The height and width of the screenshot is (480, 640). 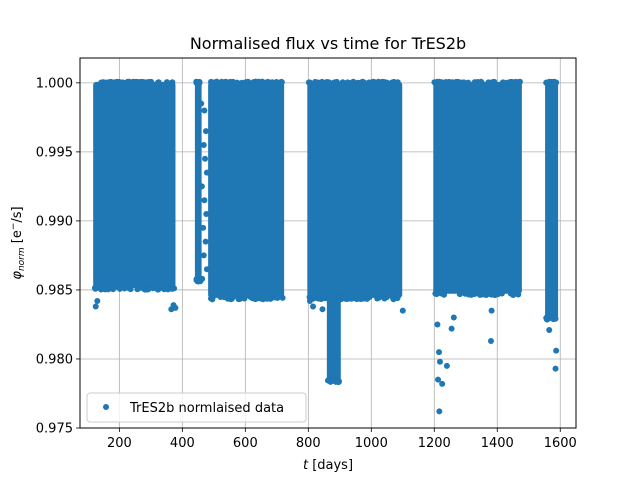 What do you see at coordinates (308, 443) in the screenshot?
I see `x-tick-label: 800` at bounding box center [308, 443].